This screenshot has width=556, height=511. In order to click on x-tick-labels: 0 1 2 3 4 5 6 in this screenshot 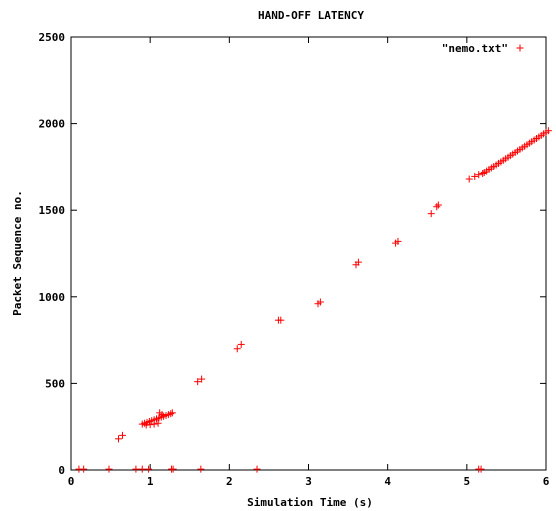, I will do `click(309, 481)`.